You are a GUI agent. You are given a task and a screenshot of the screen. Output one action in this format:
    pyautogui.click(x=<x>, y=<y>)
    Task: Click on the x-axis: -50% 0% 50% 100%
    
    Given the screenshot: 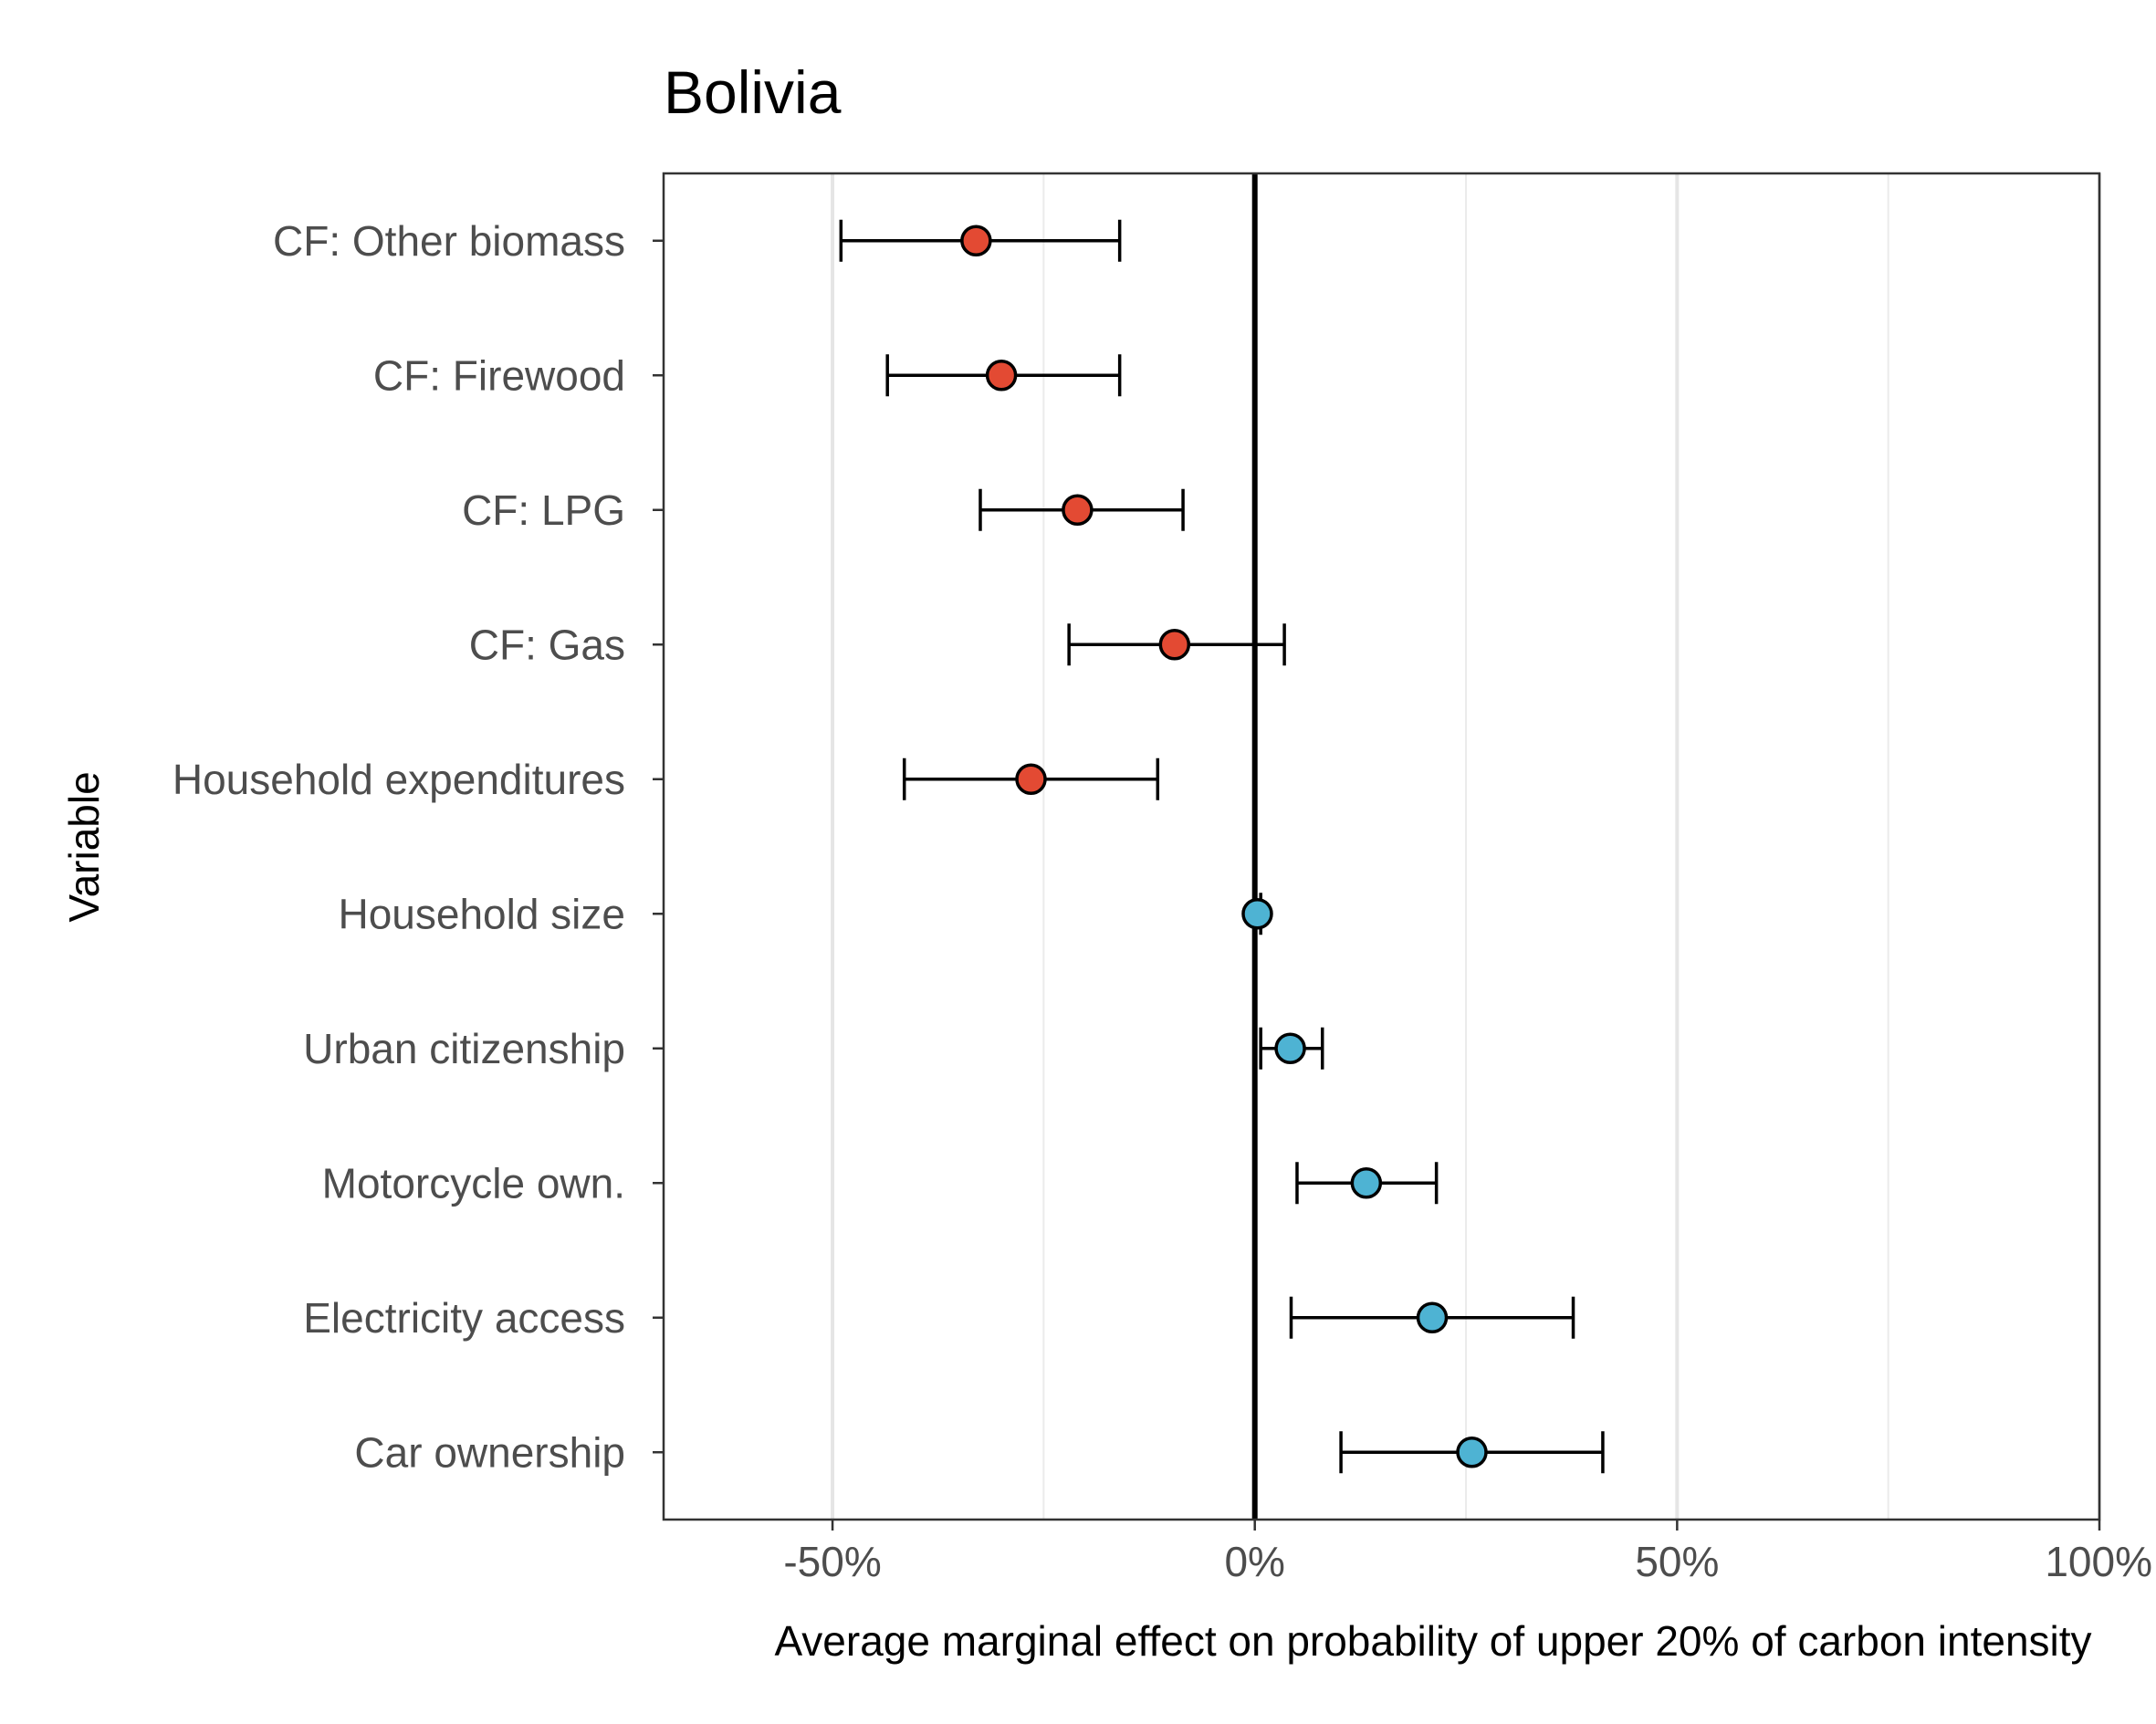 What is the action you would take?
    pyautogui.click(x=1468, y=1553)
    